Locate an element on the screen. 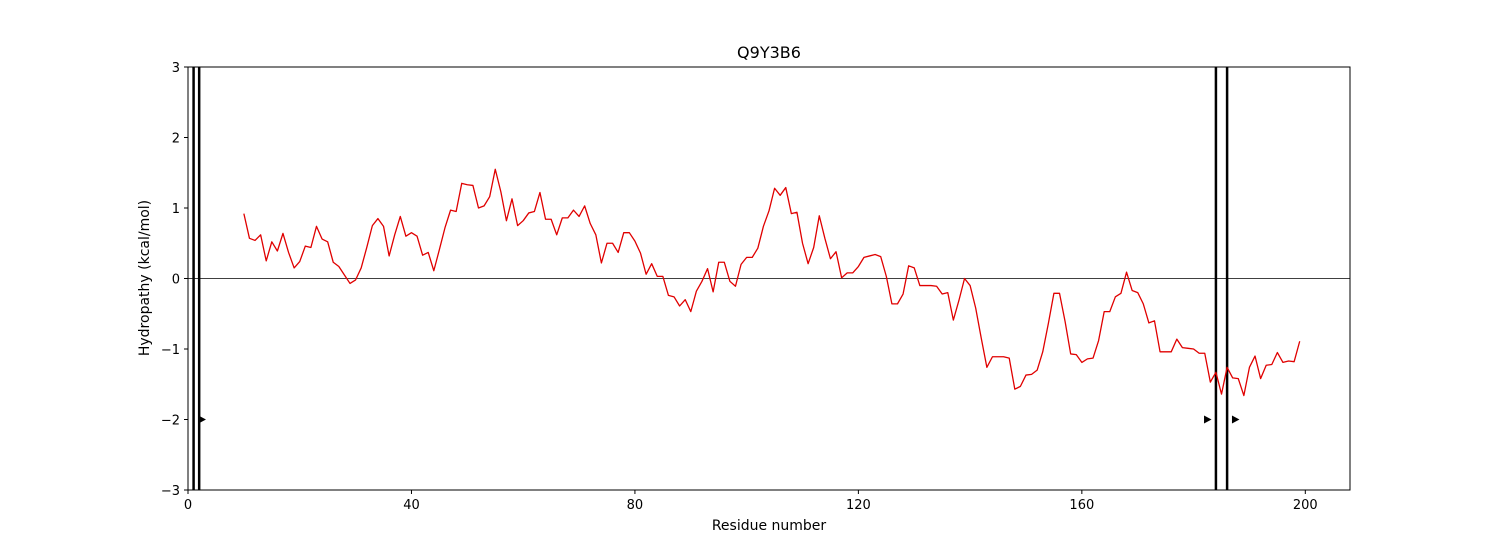 This screenshot has width=1500, height=550. x-tick-label: 200 is located at coordinates (1305, 505).